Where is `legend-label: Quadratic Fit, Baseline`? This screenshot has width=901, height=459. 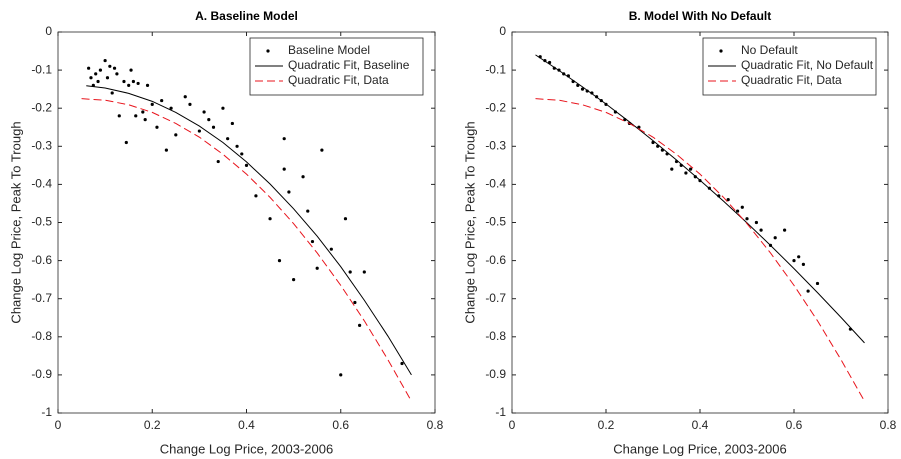
legend-label: Quadratic Fit, Baseline is located at coordinates (349, 65).